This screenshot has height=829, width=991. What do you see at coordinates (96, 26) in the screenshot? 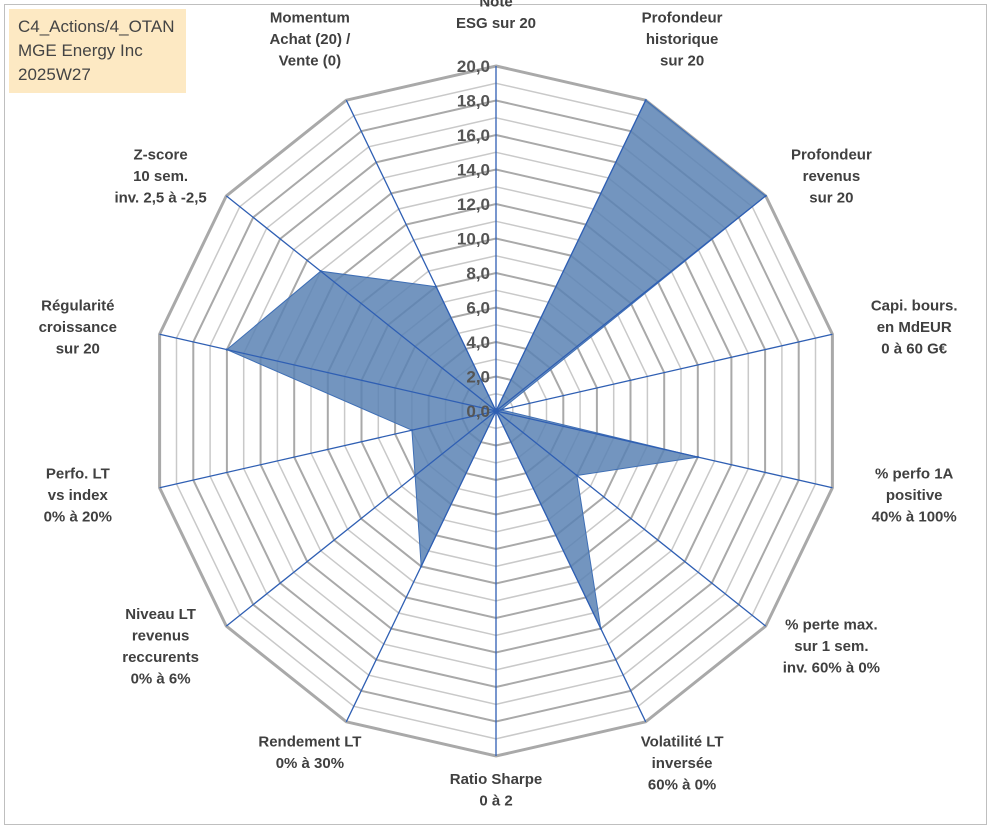
I see `info-line-category: C4_Actions/4_OTAN` at bounding box center [96, 26].